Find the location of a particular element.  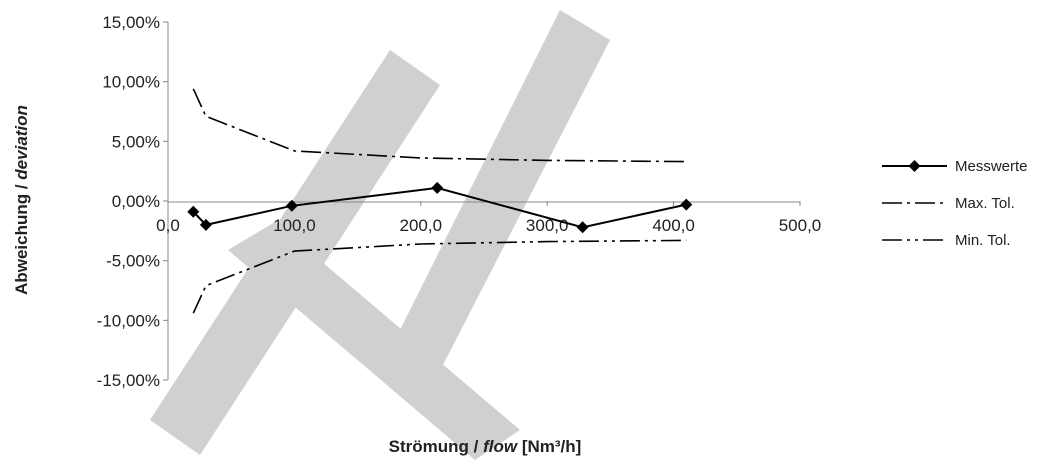

y-tick-label: 0,00% is located at coordinates (136, 201).